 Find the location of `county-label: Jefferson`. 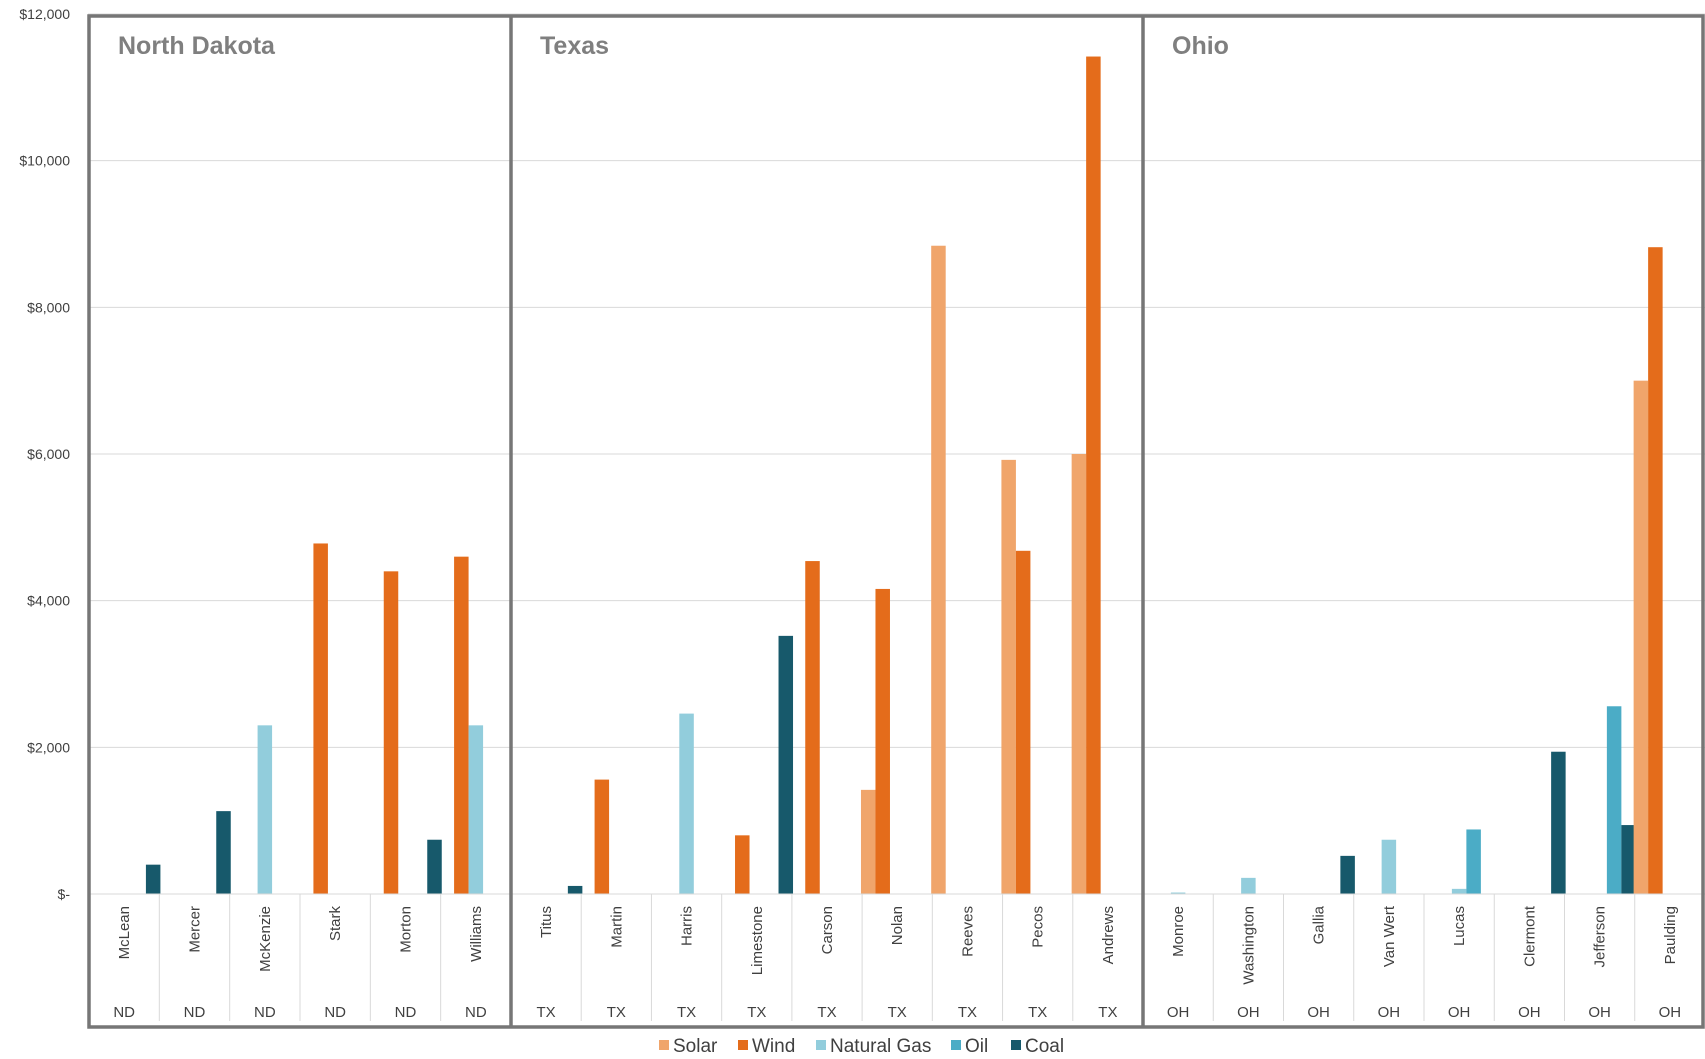

county-label: Jefferson is located at coordinates (1600, 936).